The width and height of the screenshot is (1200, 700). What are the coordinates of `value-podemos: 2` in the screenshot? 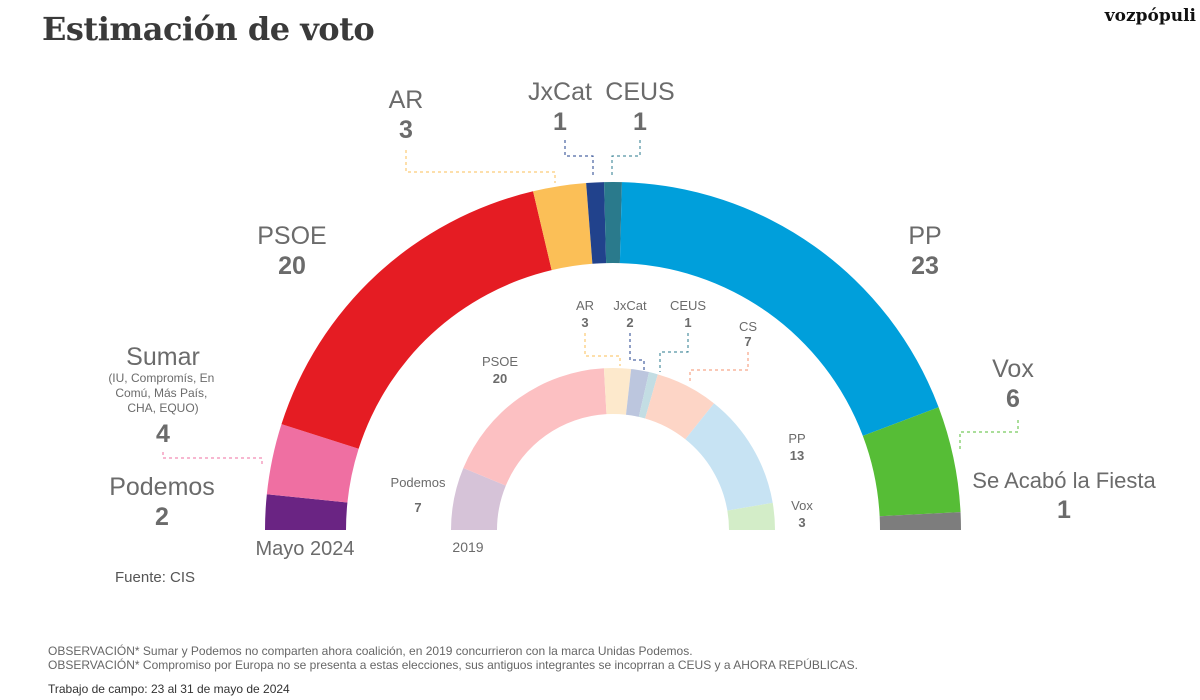 It's located at (162, 517).